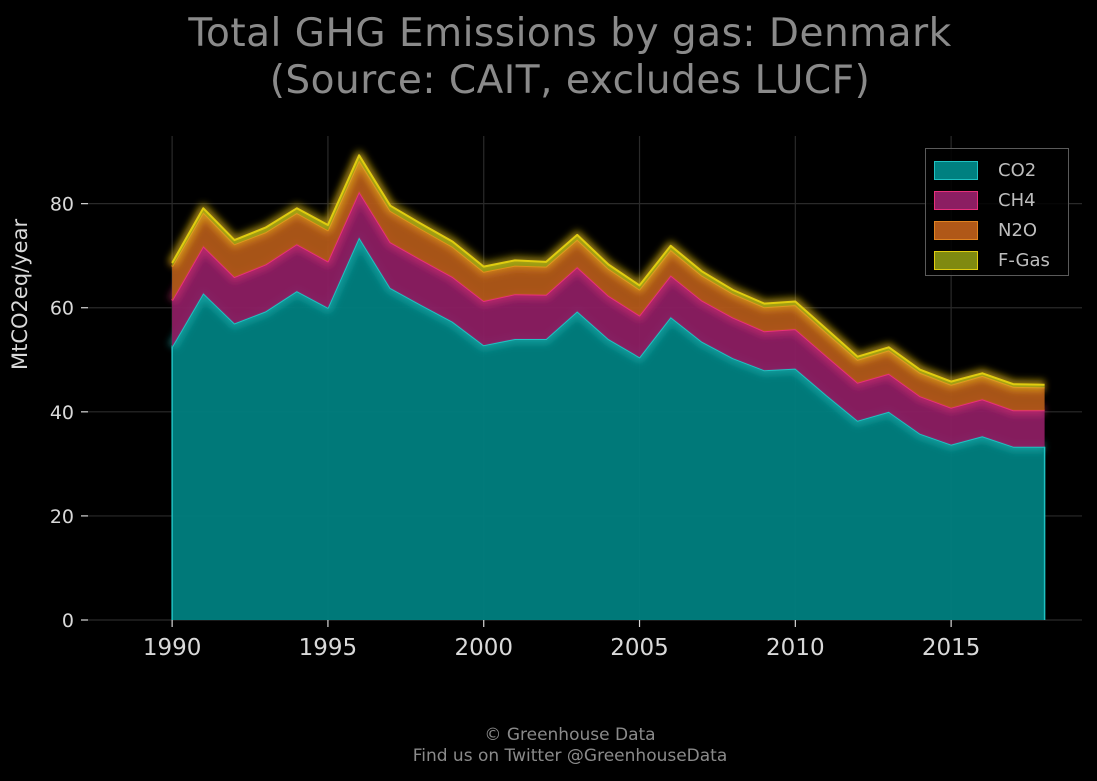 Image resolution: width=1097 pixels, height=781 pixels. I want to click on x-tick-label-2010: 2010, so click(795, 648).